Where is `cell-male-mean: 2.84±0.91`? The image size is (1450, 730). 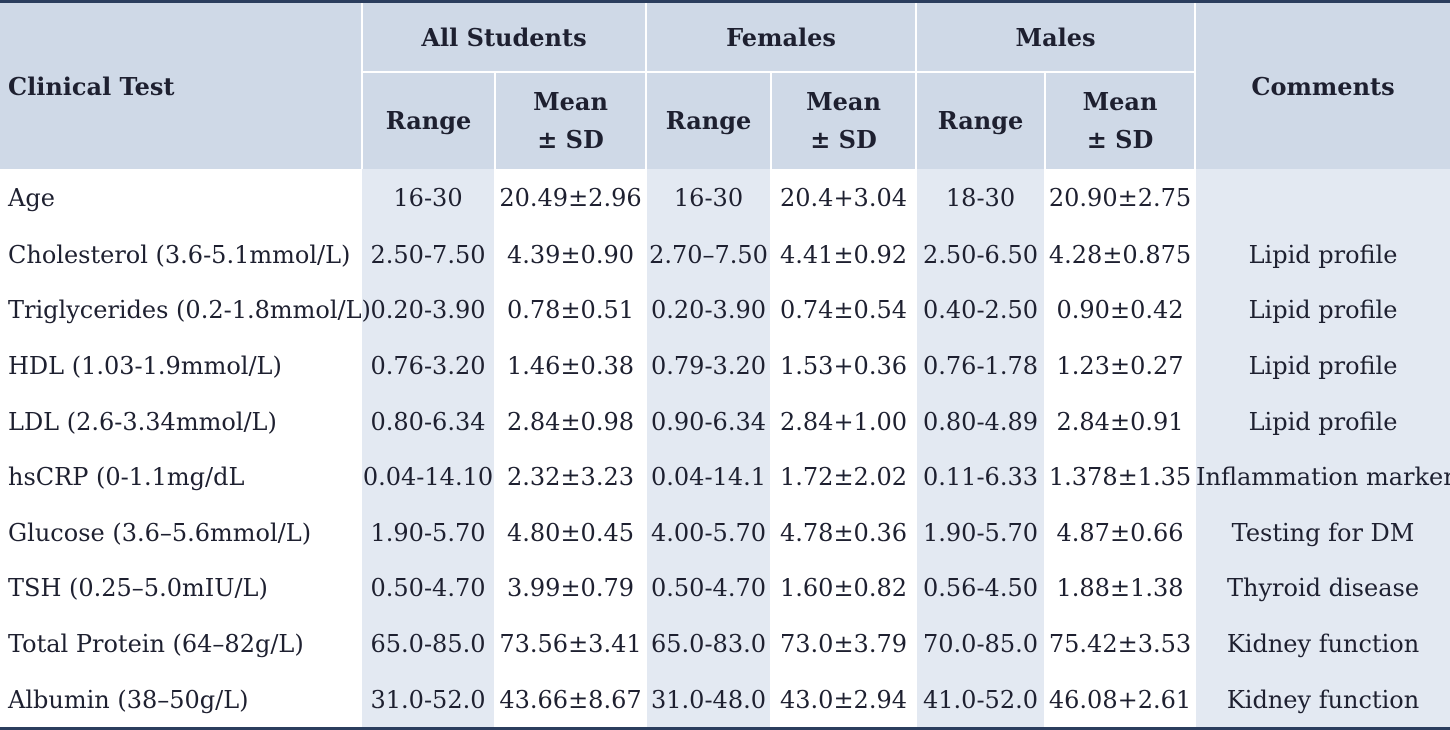 cell-male-mean: 2.84±0.91 is located at coordinates (1119, 421).